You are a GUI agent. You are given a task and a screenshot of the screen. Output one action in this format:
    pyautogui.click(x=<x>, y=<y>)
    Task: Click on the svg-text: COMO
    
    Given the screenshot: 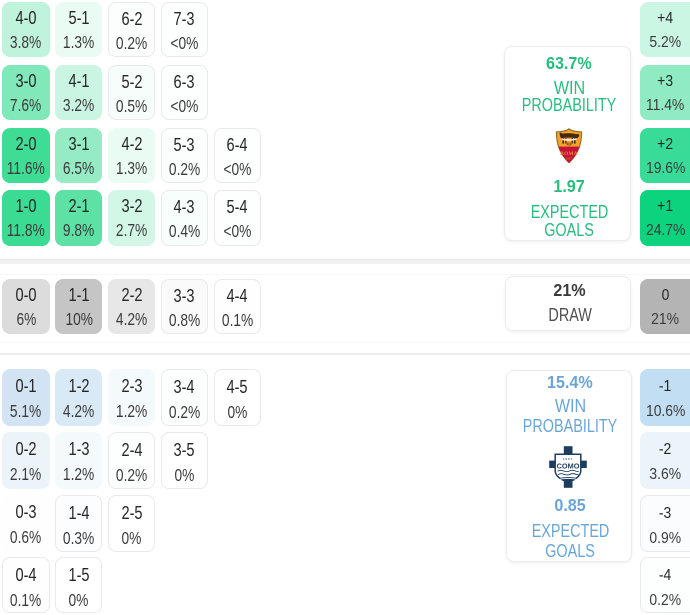 What is the action you would take?
    pyautogui.click(x=568, y=466)
    